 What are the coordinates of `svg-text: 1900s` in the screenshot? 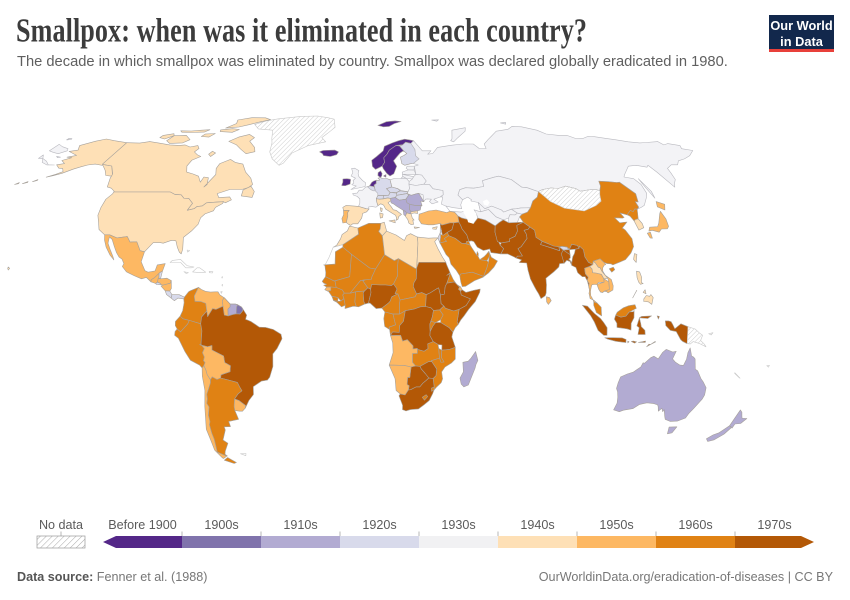 It's located at (221, 525).